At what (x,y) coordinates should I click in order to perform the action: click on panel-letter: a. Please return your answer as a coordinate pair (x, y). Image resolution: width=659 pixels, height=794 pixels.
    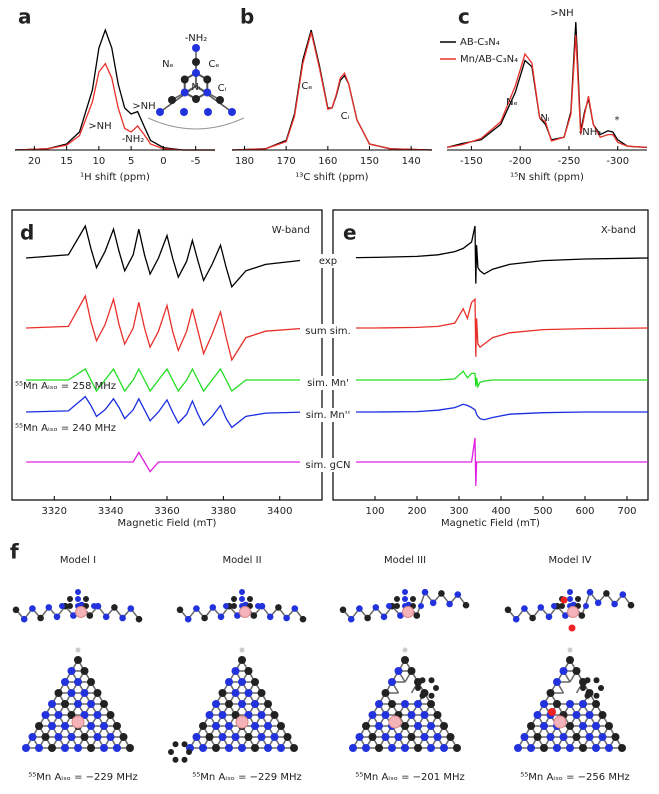
    Looking at the image, I should click on (25, 17).